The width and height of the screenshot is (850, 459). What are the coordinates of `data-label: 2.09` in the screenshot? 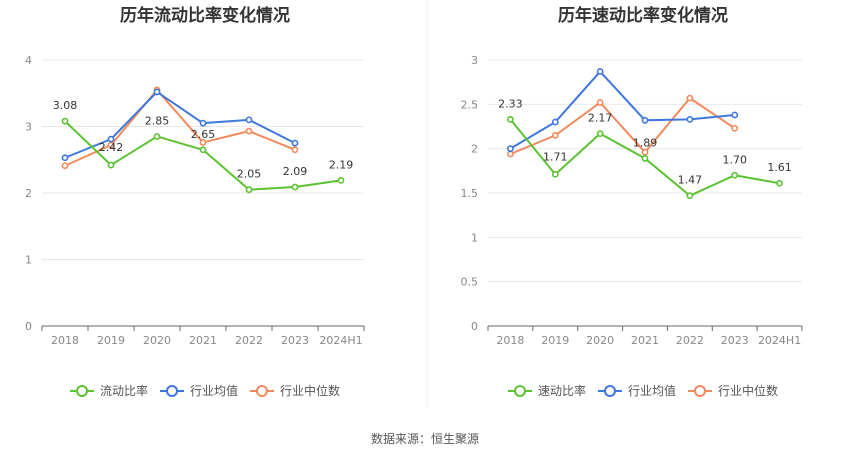 It's located at (295, 171).